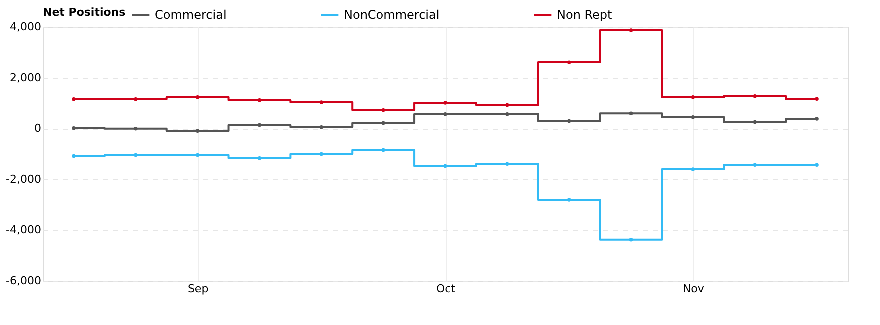 This screenshot has width=880, height=325. Describe the element at coordinates (24, 230) in the screenshot. I see `y-tick-label: -4,000` at that location.